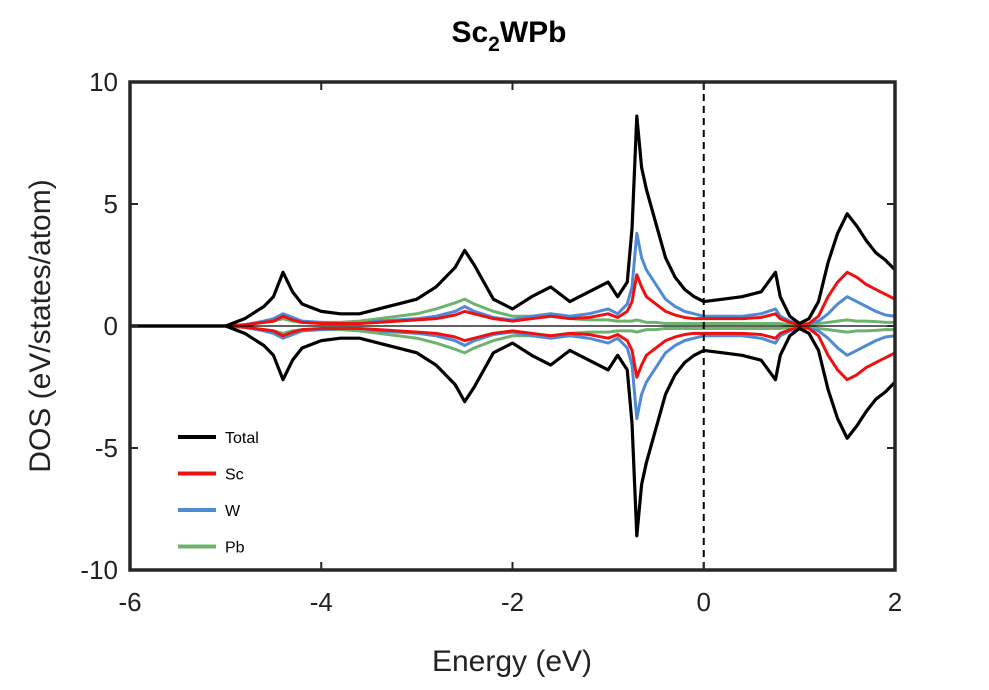  What do you see at coordinates (106, 448) in the screenshot?
I see `y-tick-label: -5` at bounding box center [106, 448].